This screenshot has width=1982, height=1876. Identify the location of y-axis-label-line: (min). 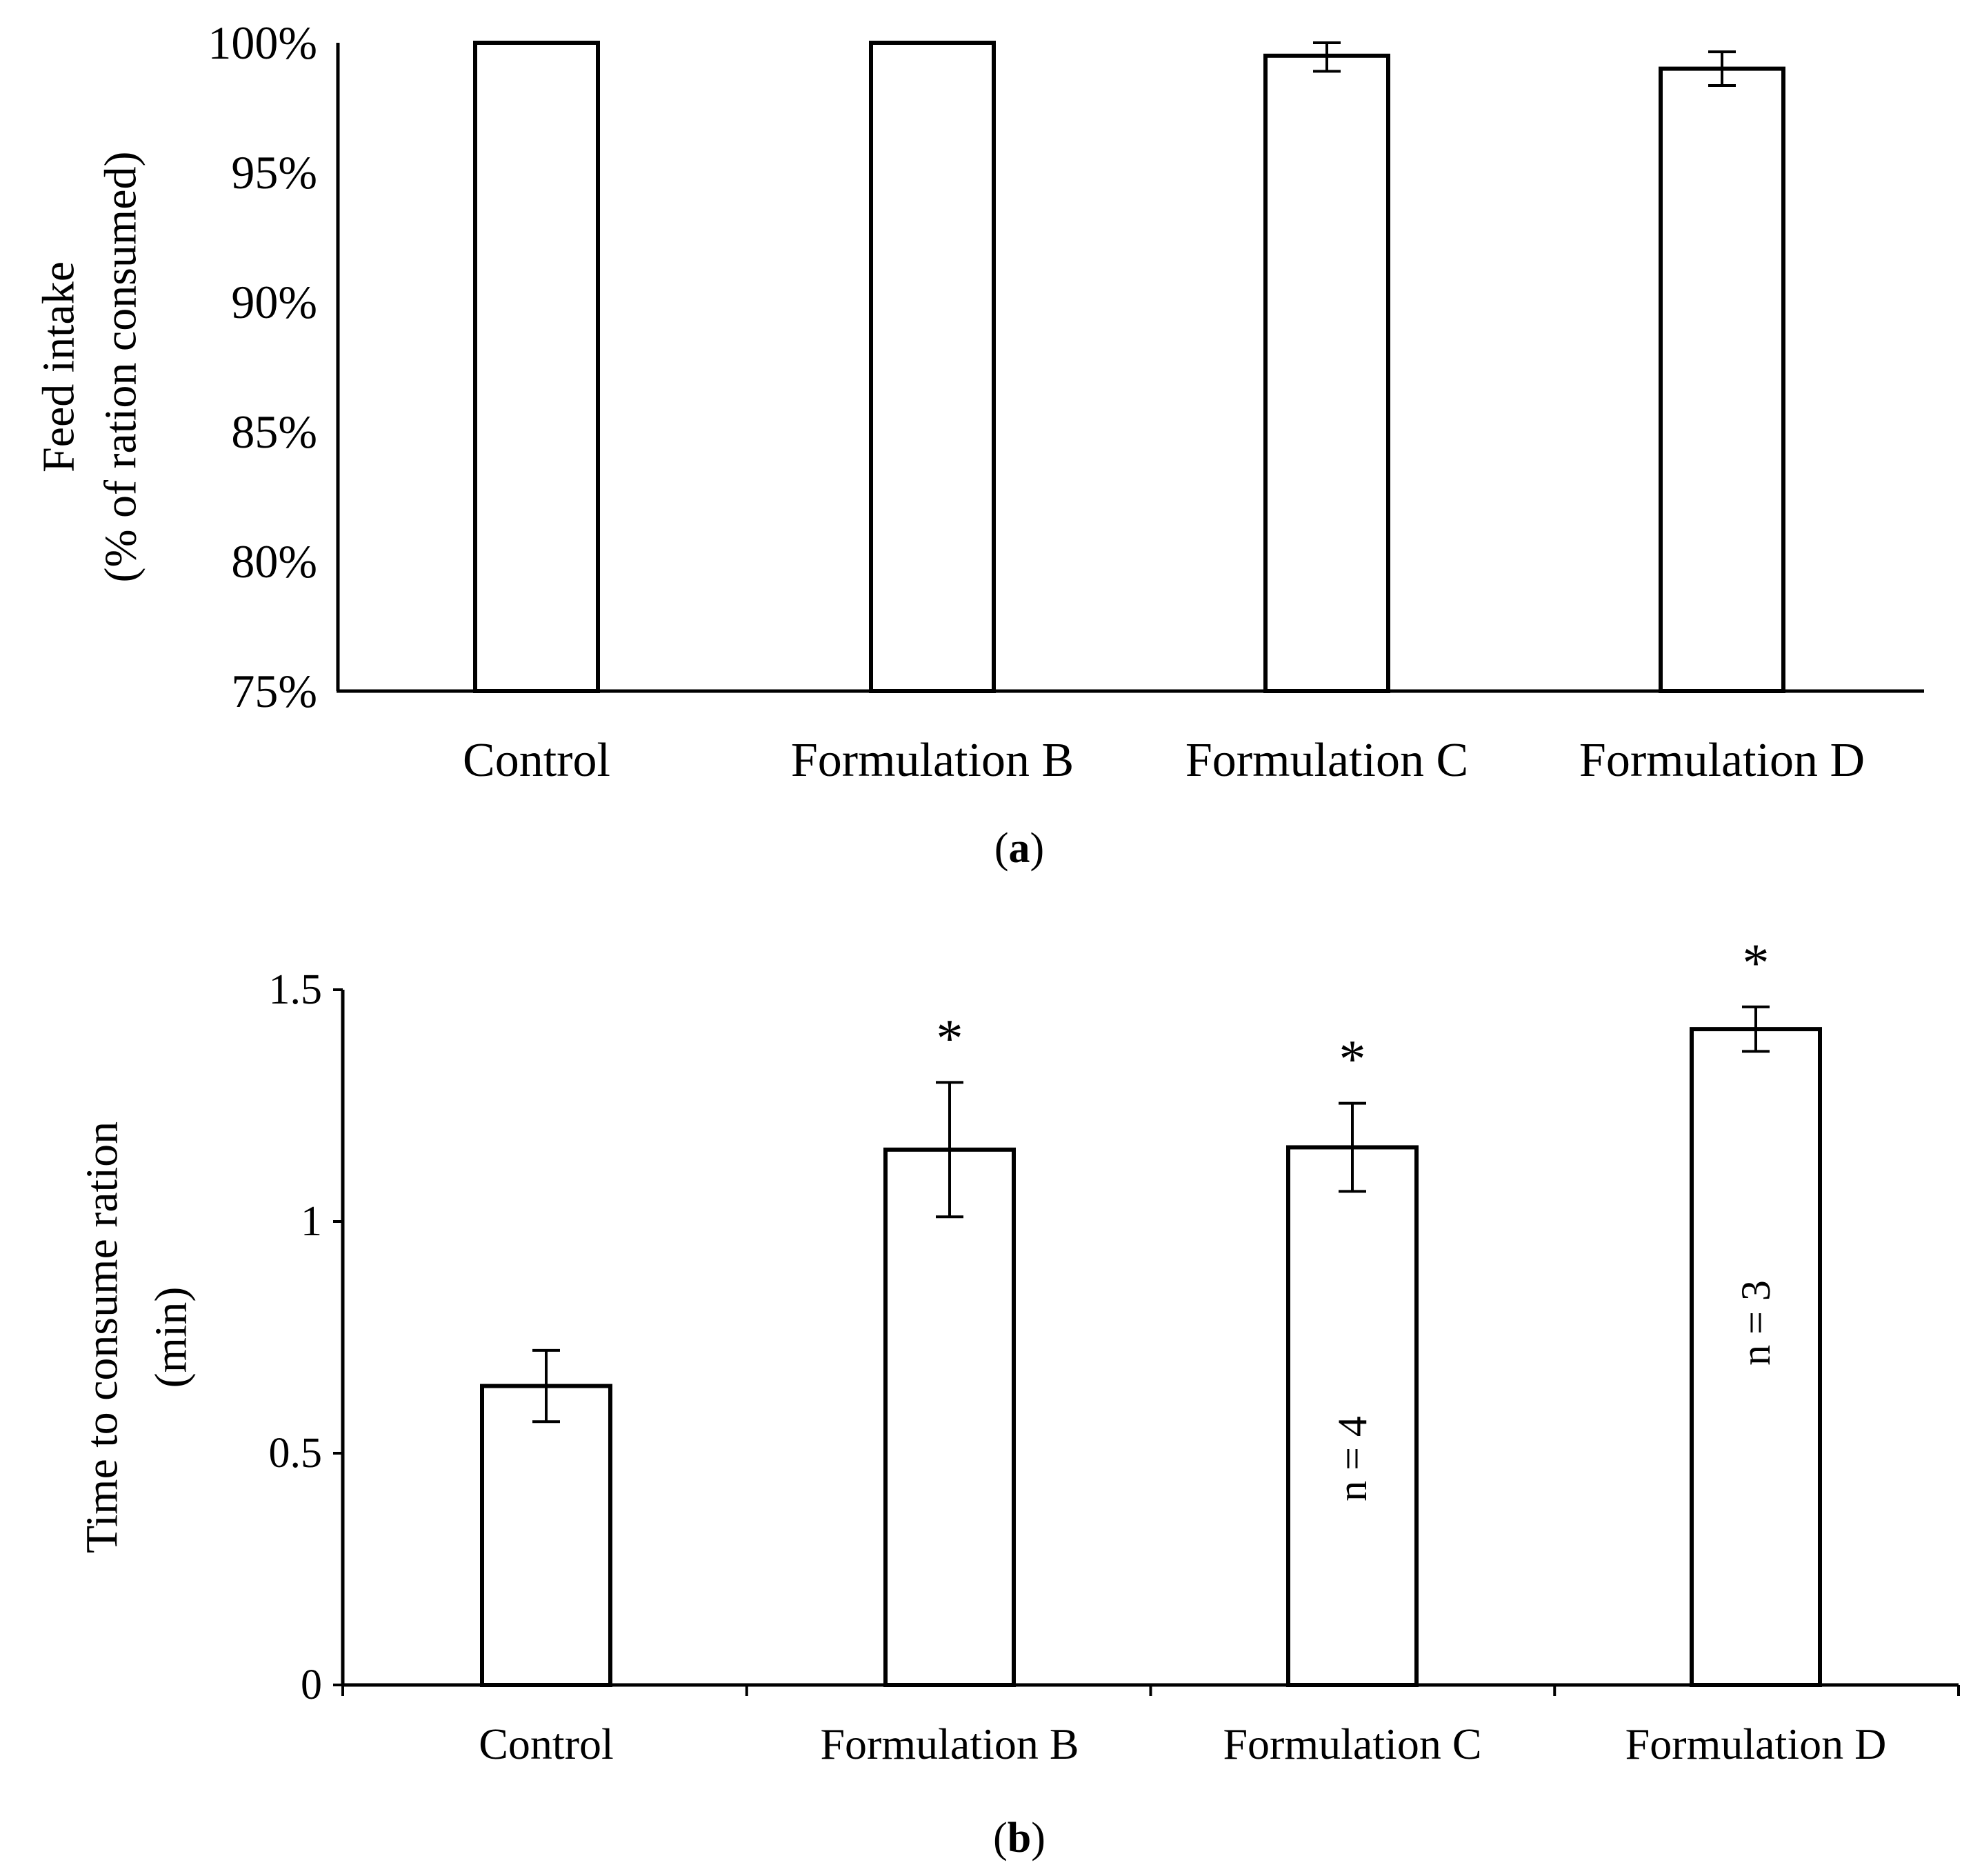
(171, 1337).